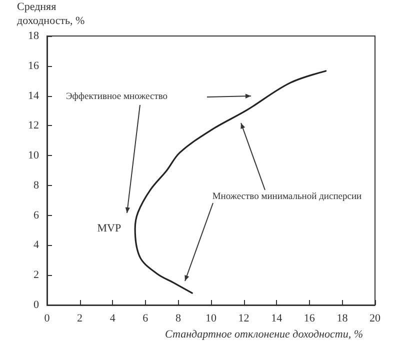  What do you see at coordinates (34, 96) in the screenshot?
I see `y-tick-label: 14` at bounding box center [34, 96].